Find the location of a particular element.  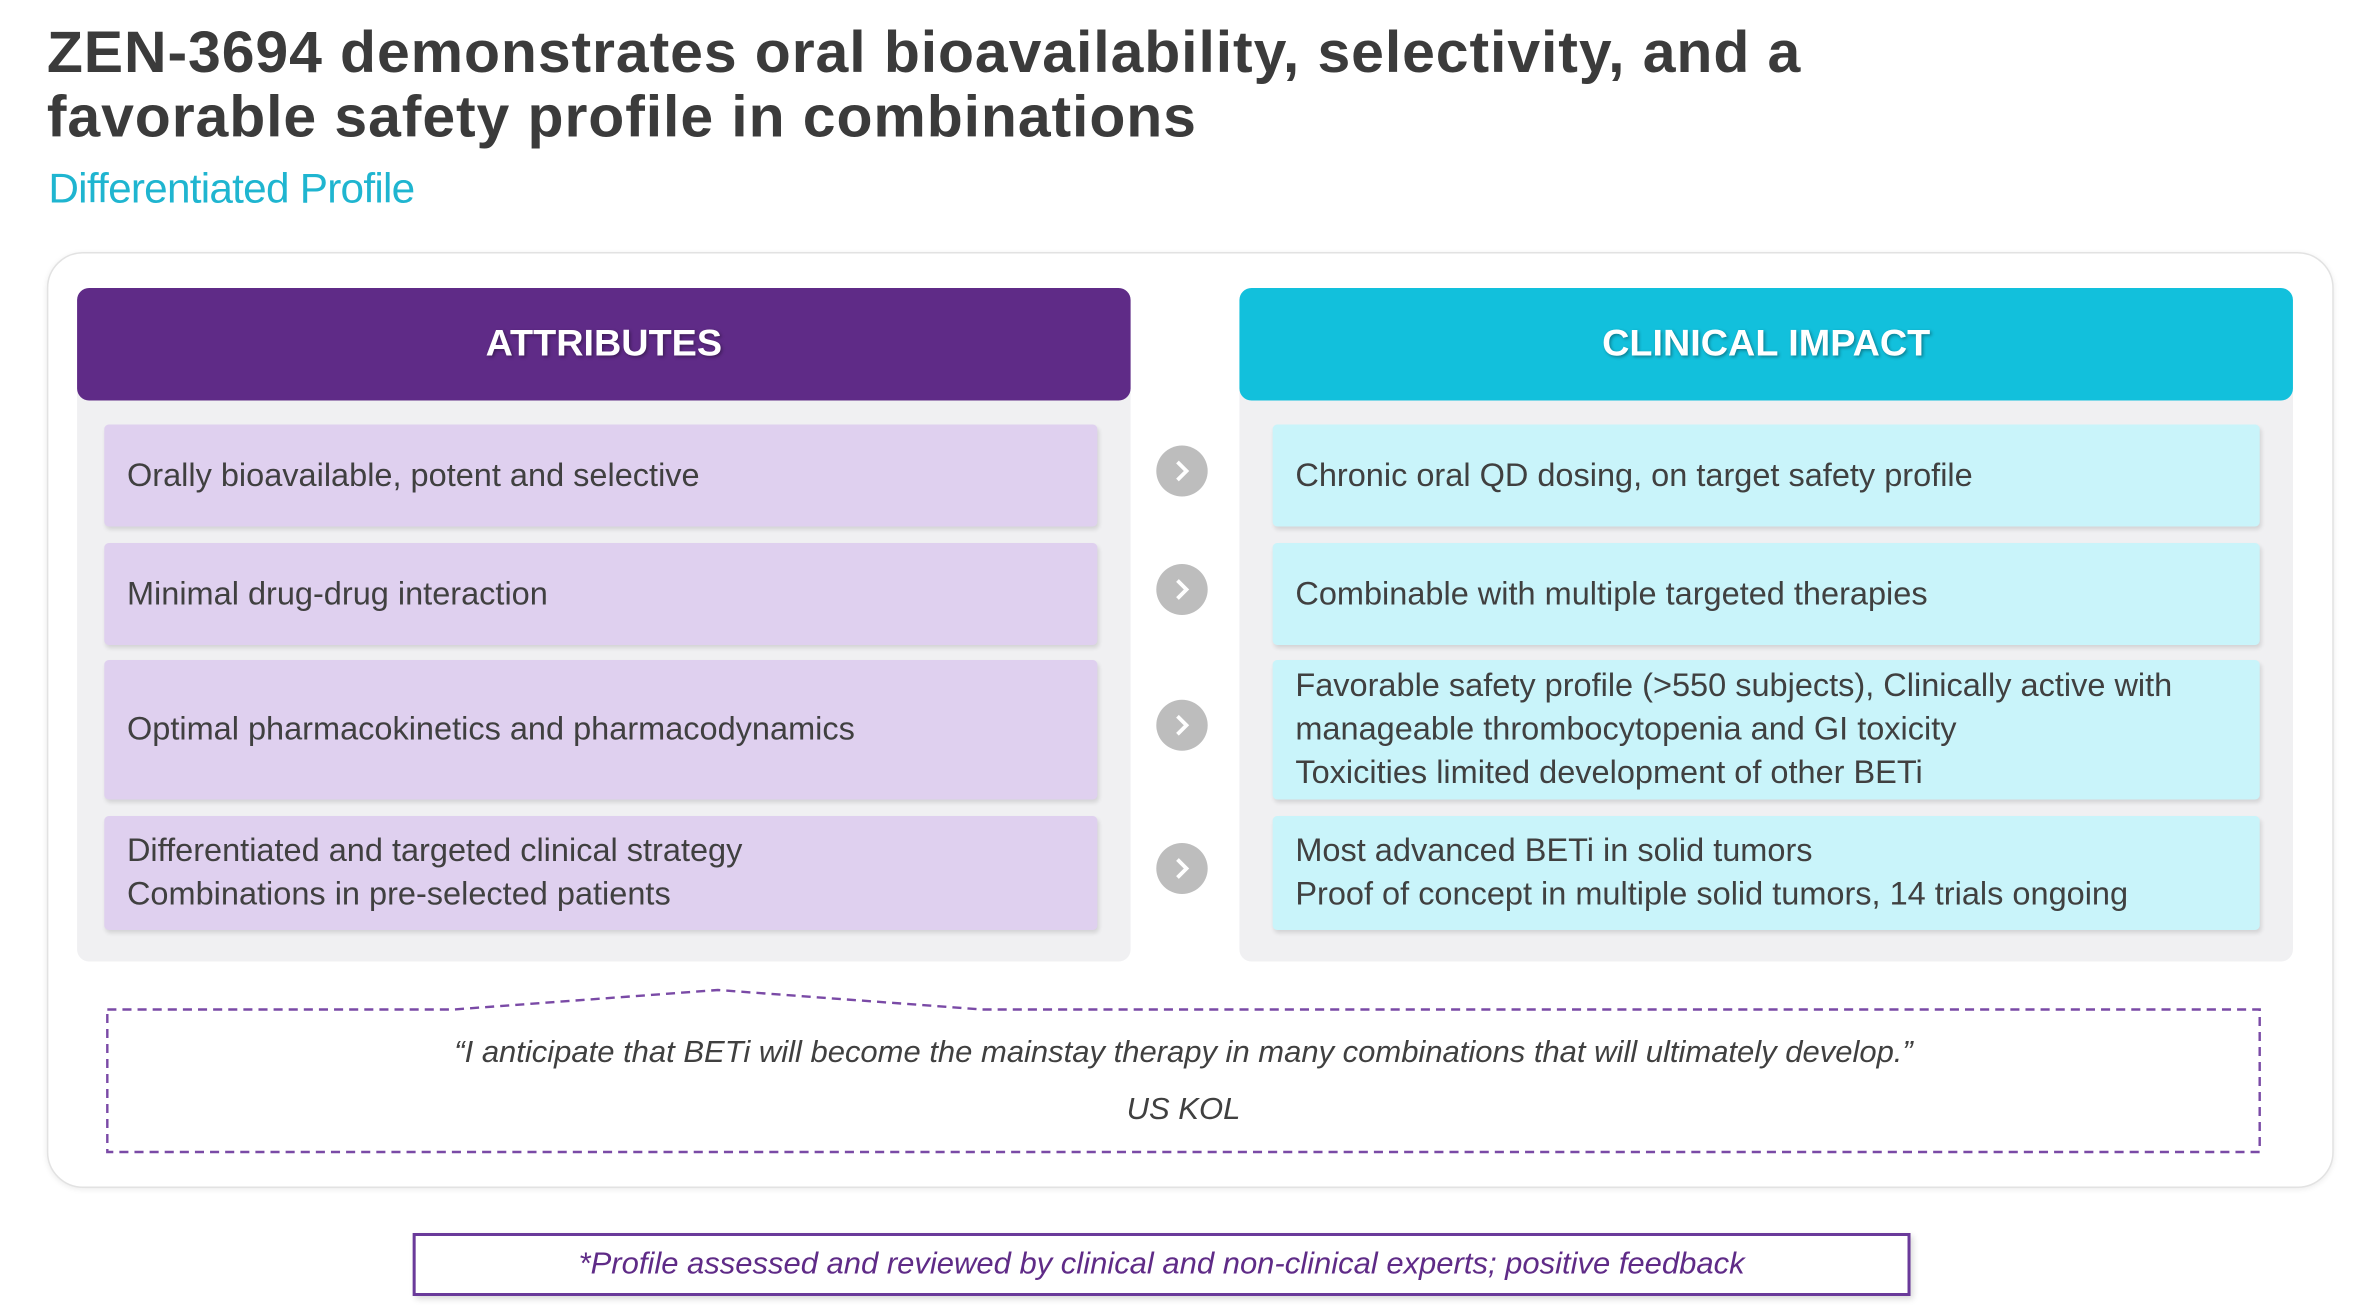

title-line: favorable safety profile in combinations is located at coordinates (621, 118).